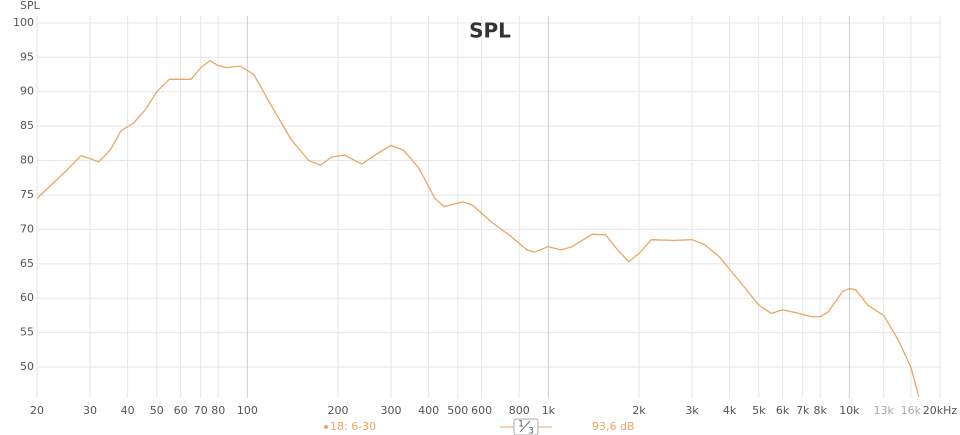 Image resolution: width=960 pixels, height=435 pixels. What do you see at coordinates (90, 410) in the screenshot?
I see `x-tick-label: 30` at bounding box center [90, 410].